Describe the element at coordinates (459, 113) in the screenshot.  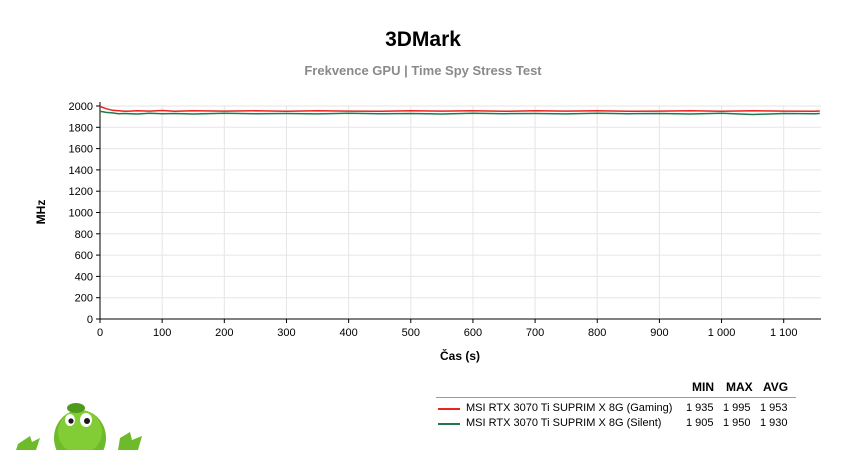
I see `series-line-silent` at that location.